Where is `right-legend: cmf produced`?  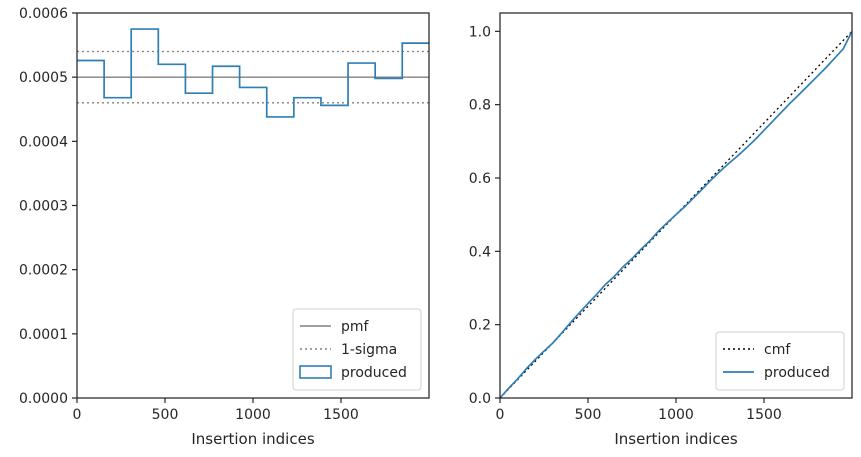 right-legend: cmf produced is located at coordinates (780, 361).